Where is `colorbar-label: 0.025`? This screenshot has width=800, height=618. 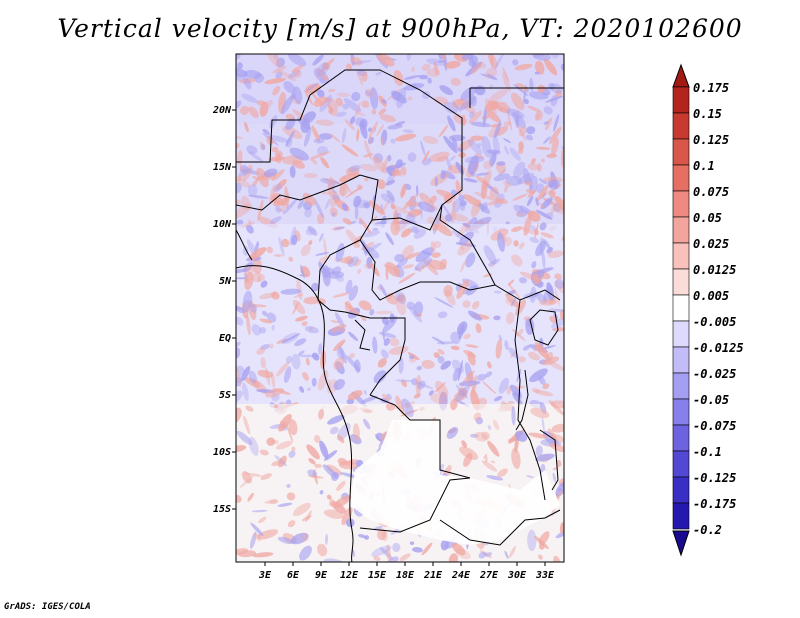 colorbar-label: 0.025 is located at coordinates (711, 244).